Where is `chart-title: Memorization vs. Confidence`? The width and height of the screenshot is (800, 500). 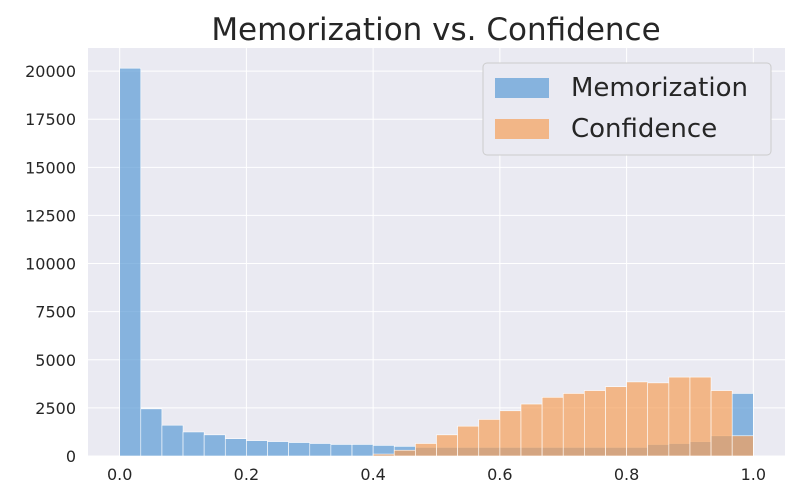
chart-title: Memorization vs. Confidence is located at coordinates (435, 30).